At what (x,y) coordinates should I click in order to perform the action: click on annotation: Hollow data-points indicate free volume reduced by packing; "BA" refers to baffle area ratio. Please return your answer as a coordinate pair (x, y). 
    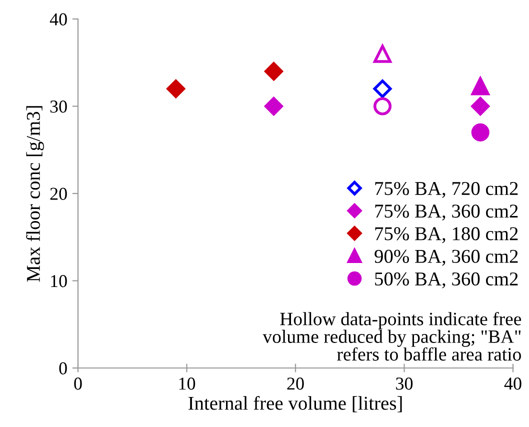
    Looking at the image, I should click on (392, 336).